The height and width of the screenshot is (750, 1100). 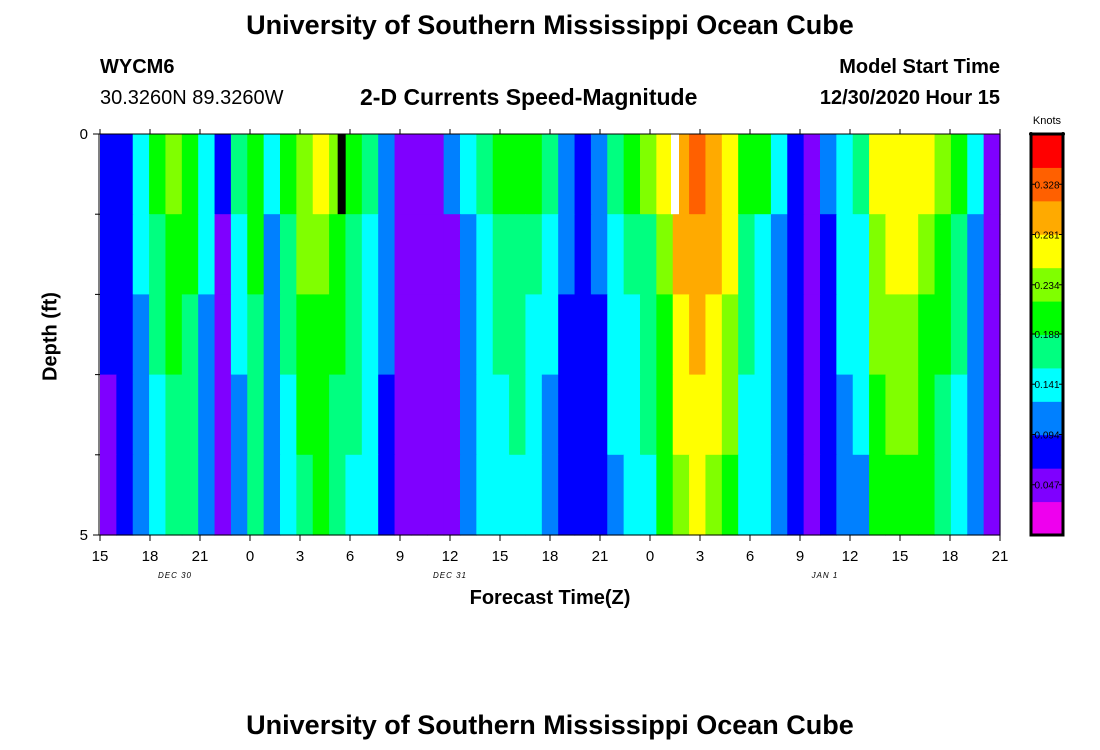 What do you see at coordinates (84, 134) in the screenshot?
I see `y-tick-label: 0` at bounding box center [84, 134].